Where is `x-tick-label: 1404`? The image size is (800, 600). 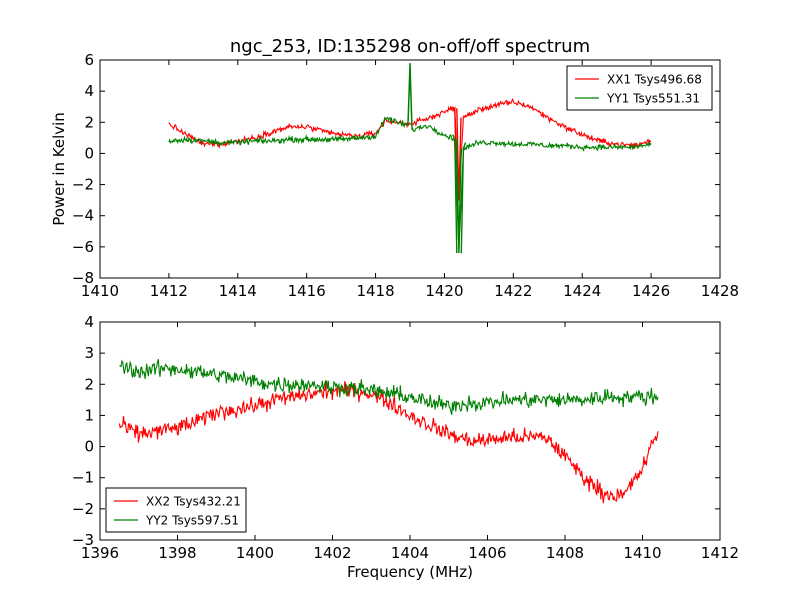 x-tick-label: 1404 is located at coordinates (410, 553).